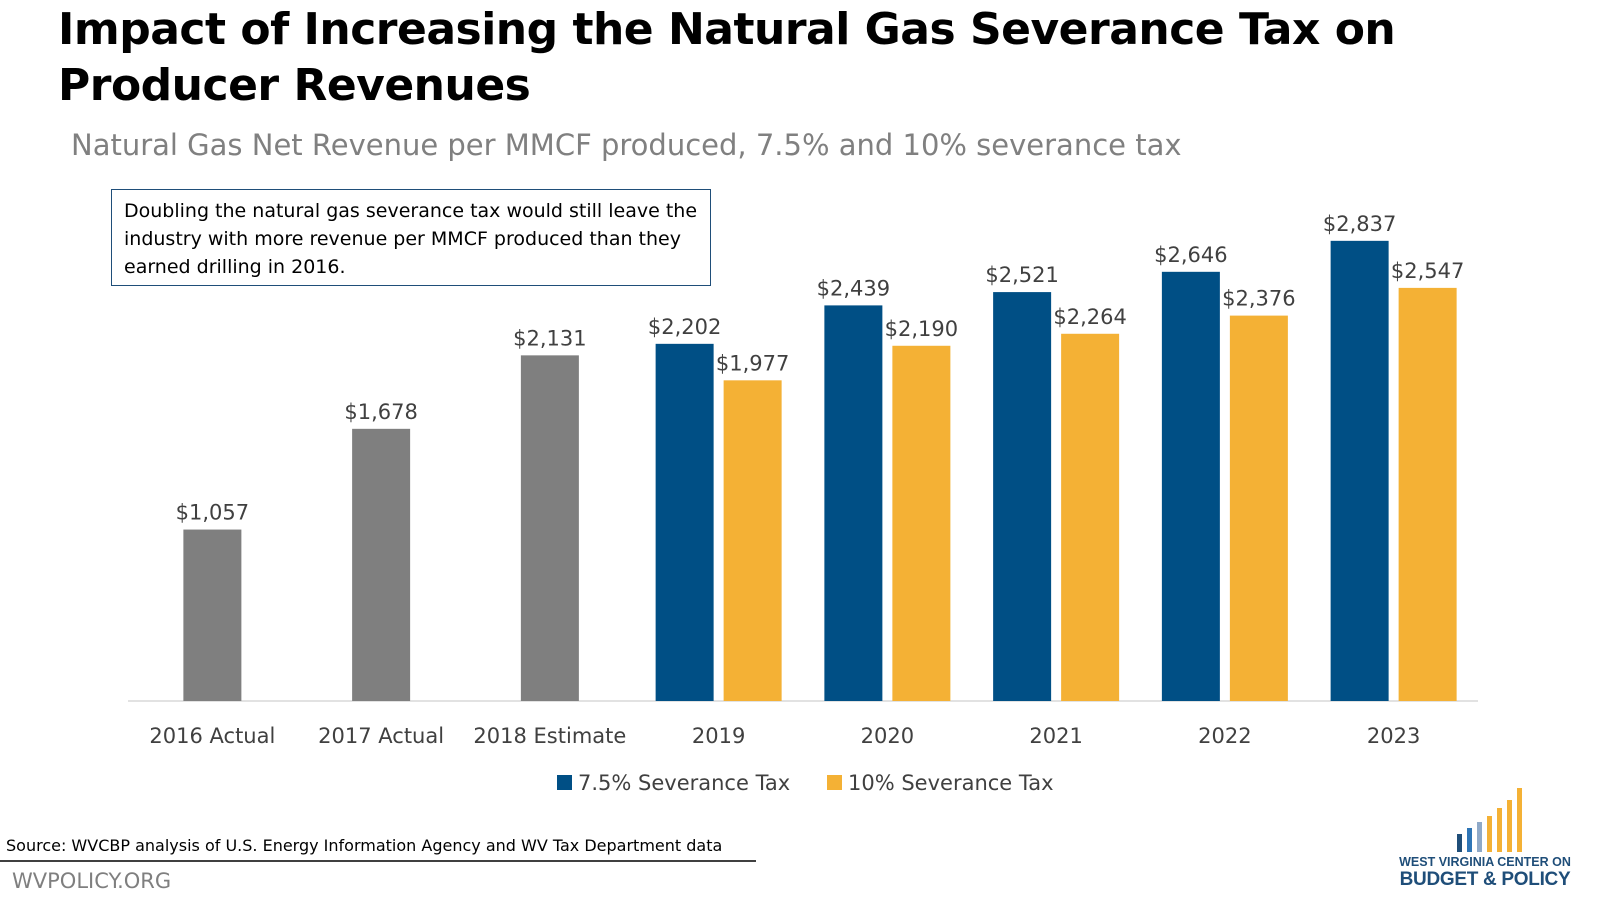  What do you see at coordinates (378, 861) in the screenshot?
I see `source-divider` at bounding box center [378, 861].